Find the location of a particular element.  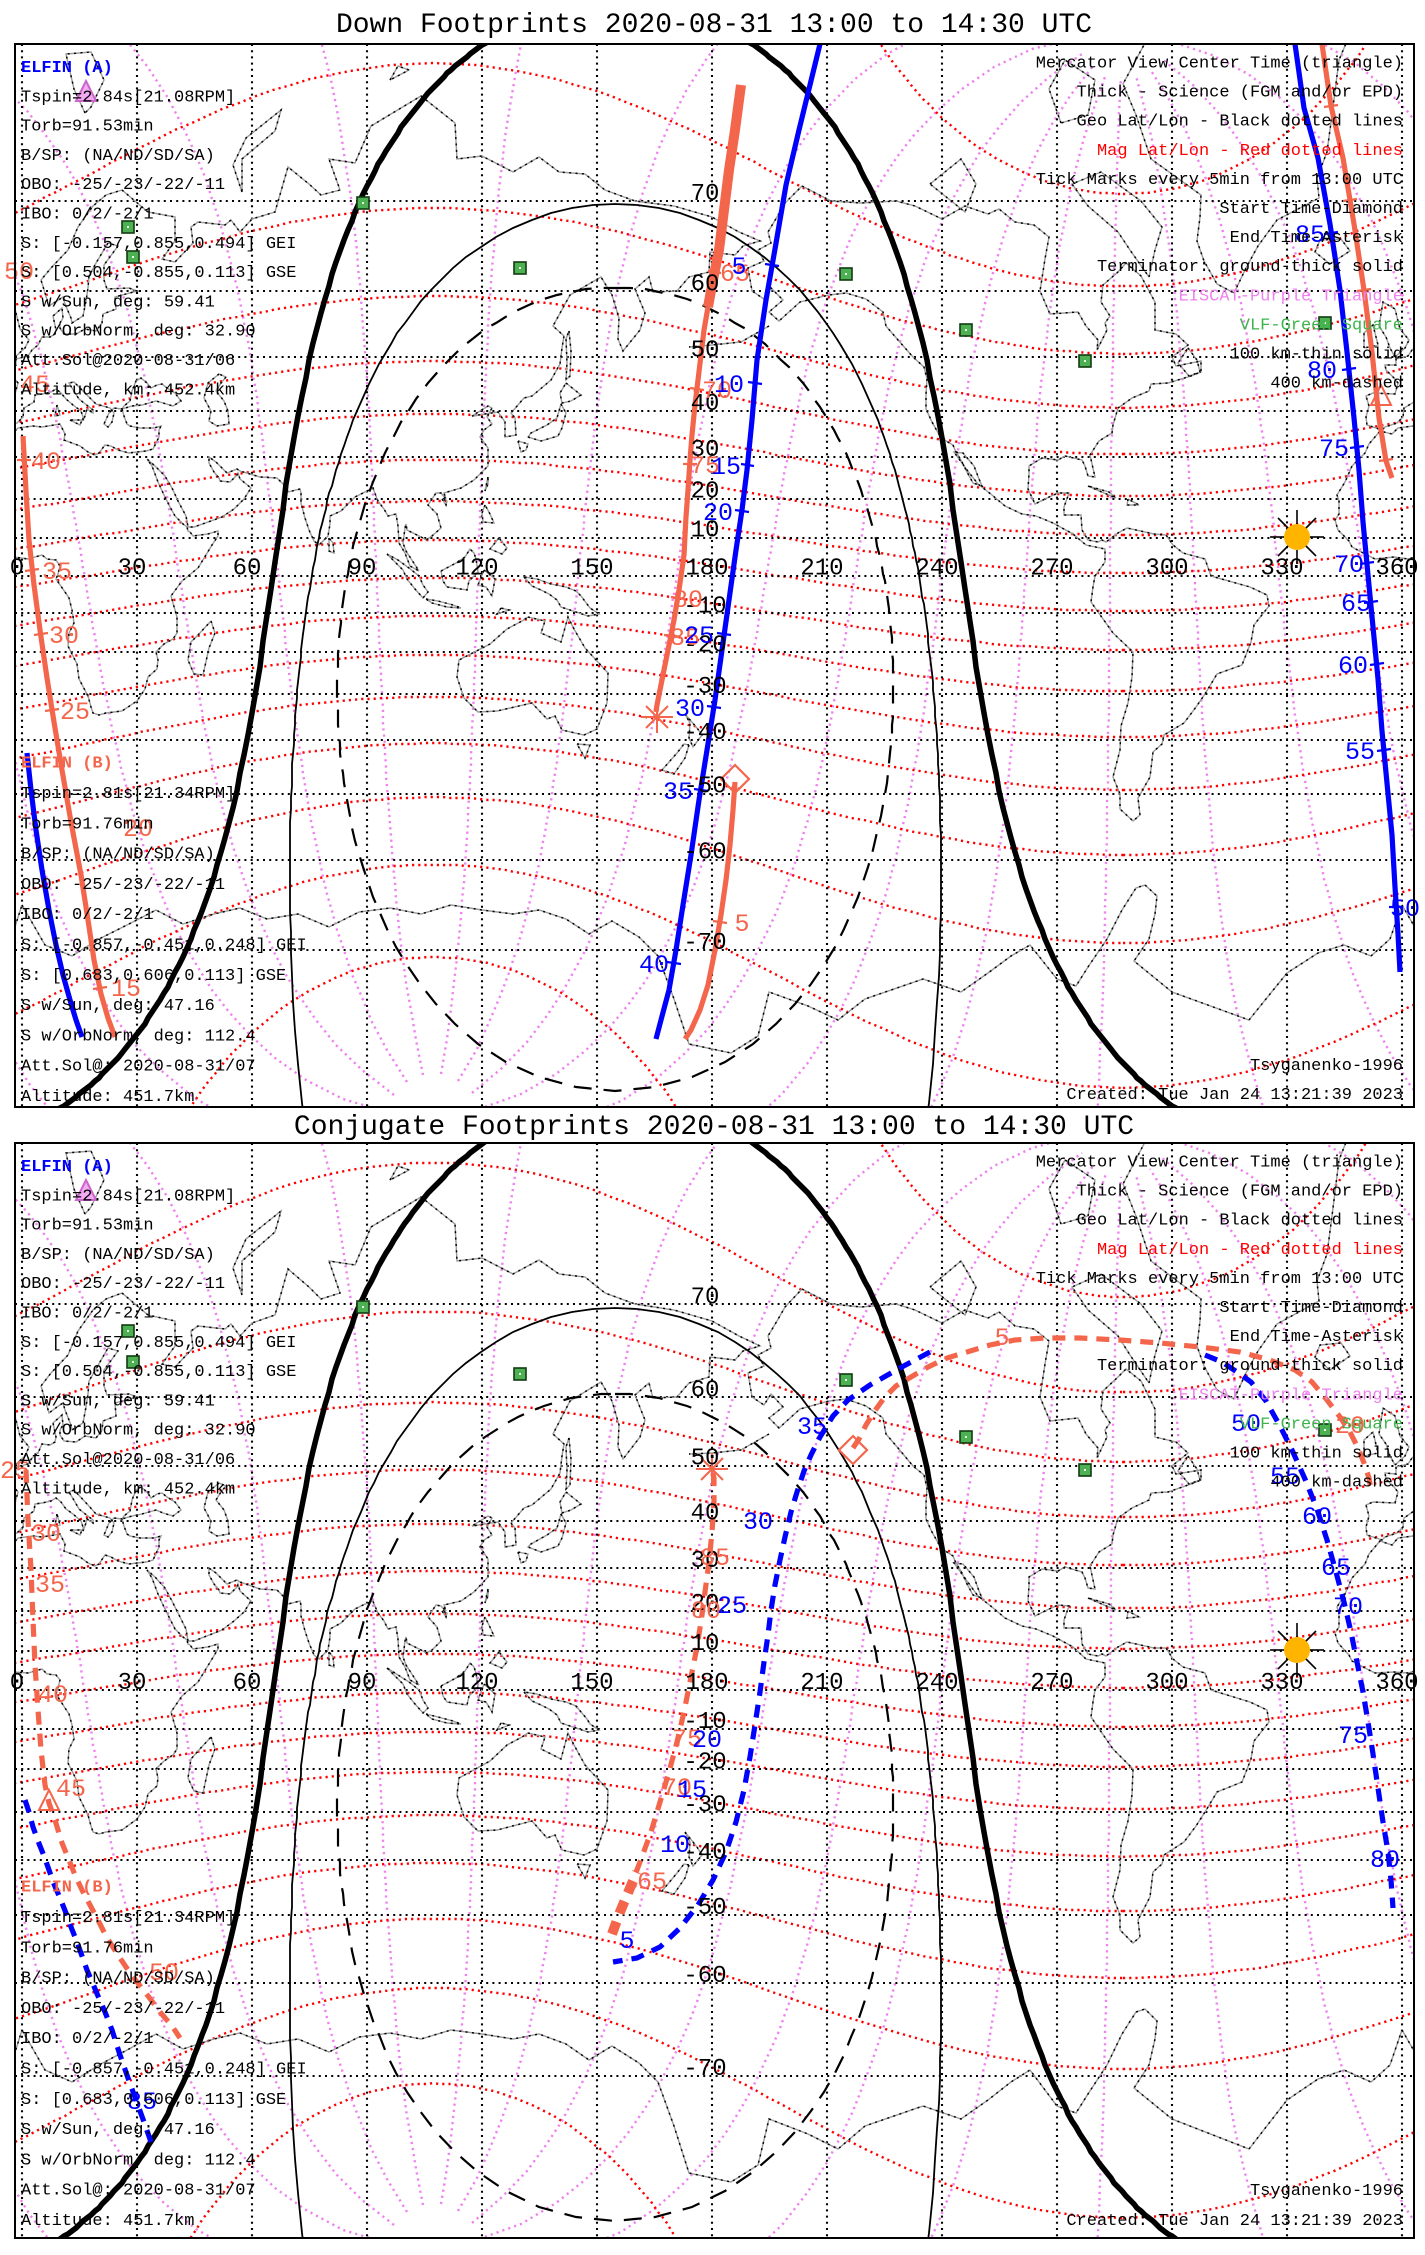

svg-text: S: [0.504,-0.855,0.113] GSE is located at coordinates (158, 273).